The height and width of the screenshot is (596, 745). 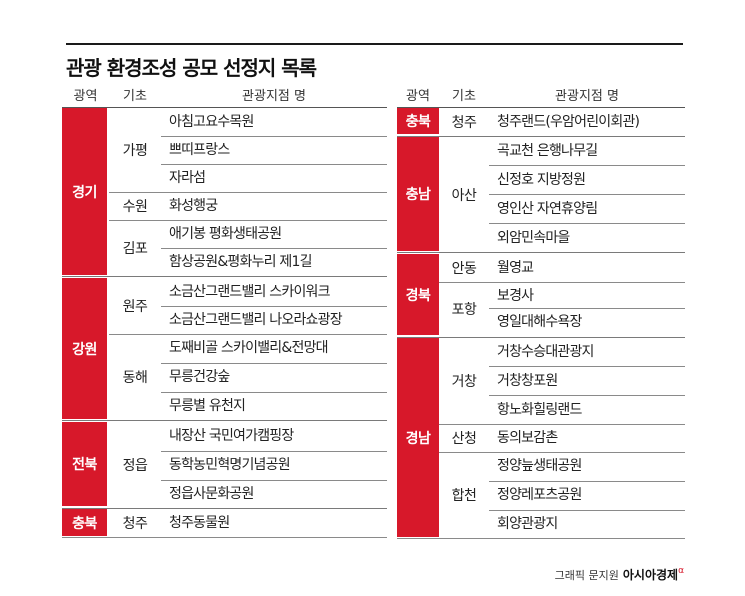 What do you see at coordinates (568, 122) in the screenshot?
I see `site-cell: 청주랜드(우암어린이회관)` at bounding box center [568, 122].